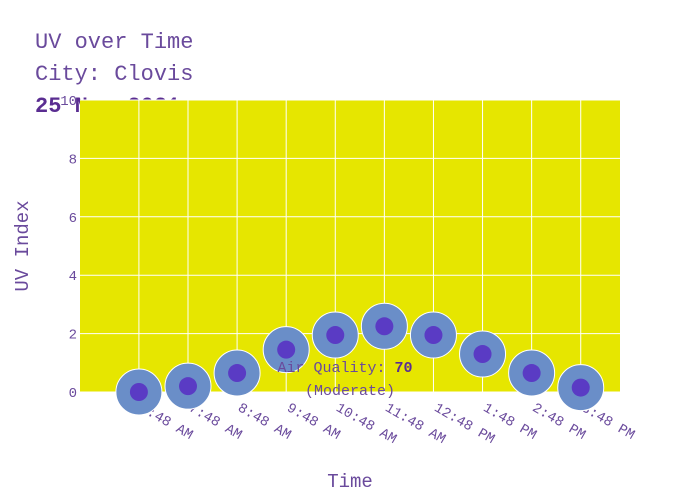  What do you see at coordinates (313, 421) in the screenshot?
I see `x-tick-label: 9:48 AM` at bounding box center [313, 421].